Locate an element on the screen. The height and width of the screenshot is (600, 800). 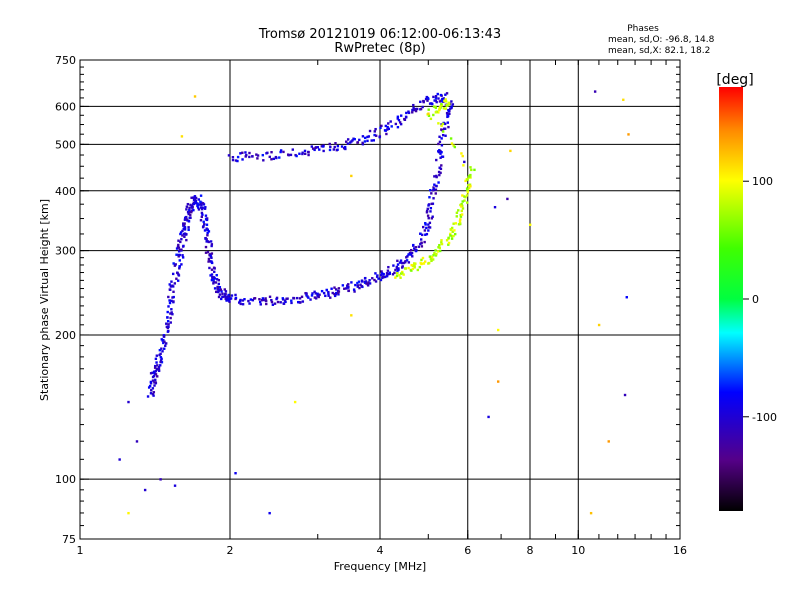
stats-x-mode: mean, sd,X: 82.1, 18.2 is located at coordinates (659, 51).